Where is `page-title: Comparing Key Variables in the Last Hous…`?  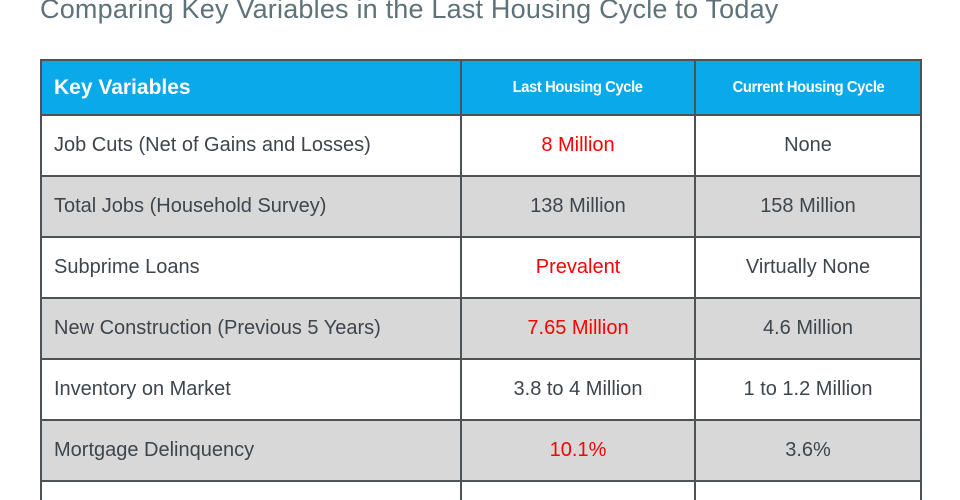
page-title: Comparing Key Variables in the Last Hous… is located at coordinates (409, 12).